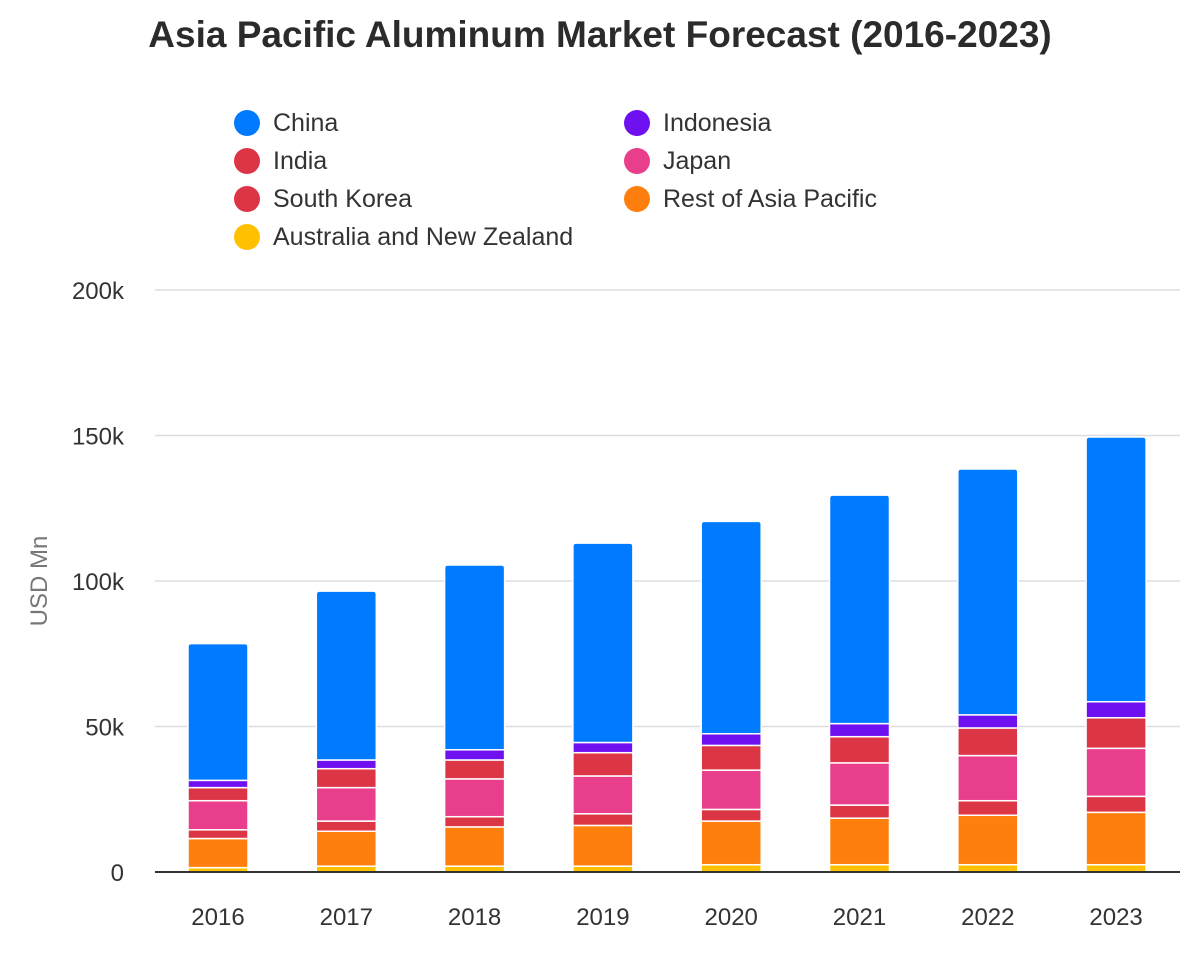 The width and height of the screenshot is (1200, 960). Describe the element at coordinates (342, 198) in the screenshot. I see `legend-label-south-korea: South Korea` at that location.